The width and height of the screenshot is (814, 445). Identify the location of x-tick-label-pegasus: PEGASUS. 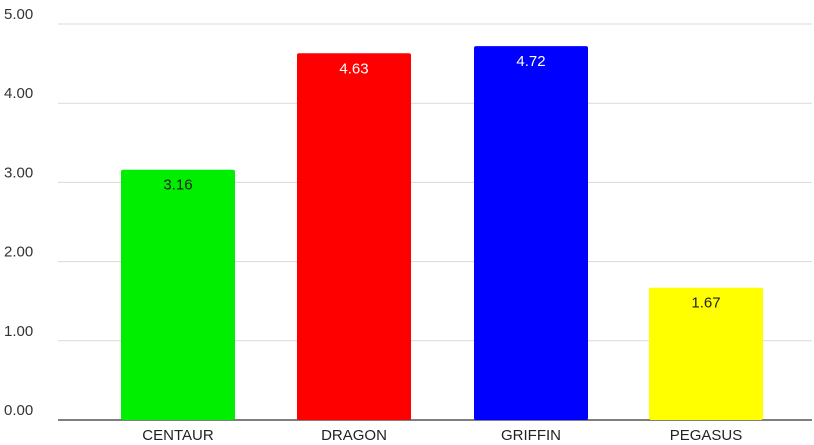
(706, 435).